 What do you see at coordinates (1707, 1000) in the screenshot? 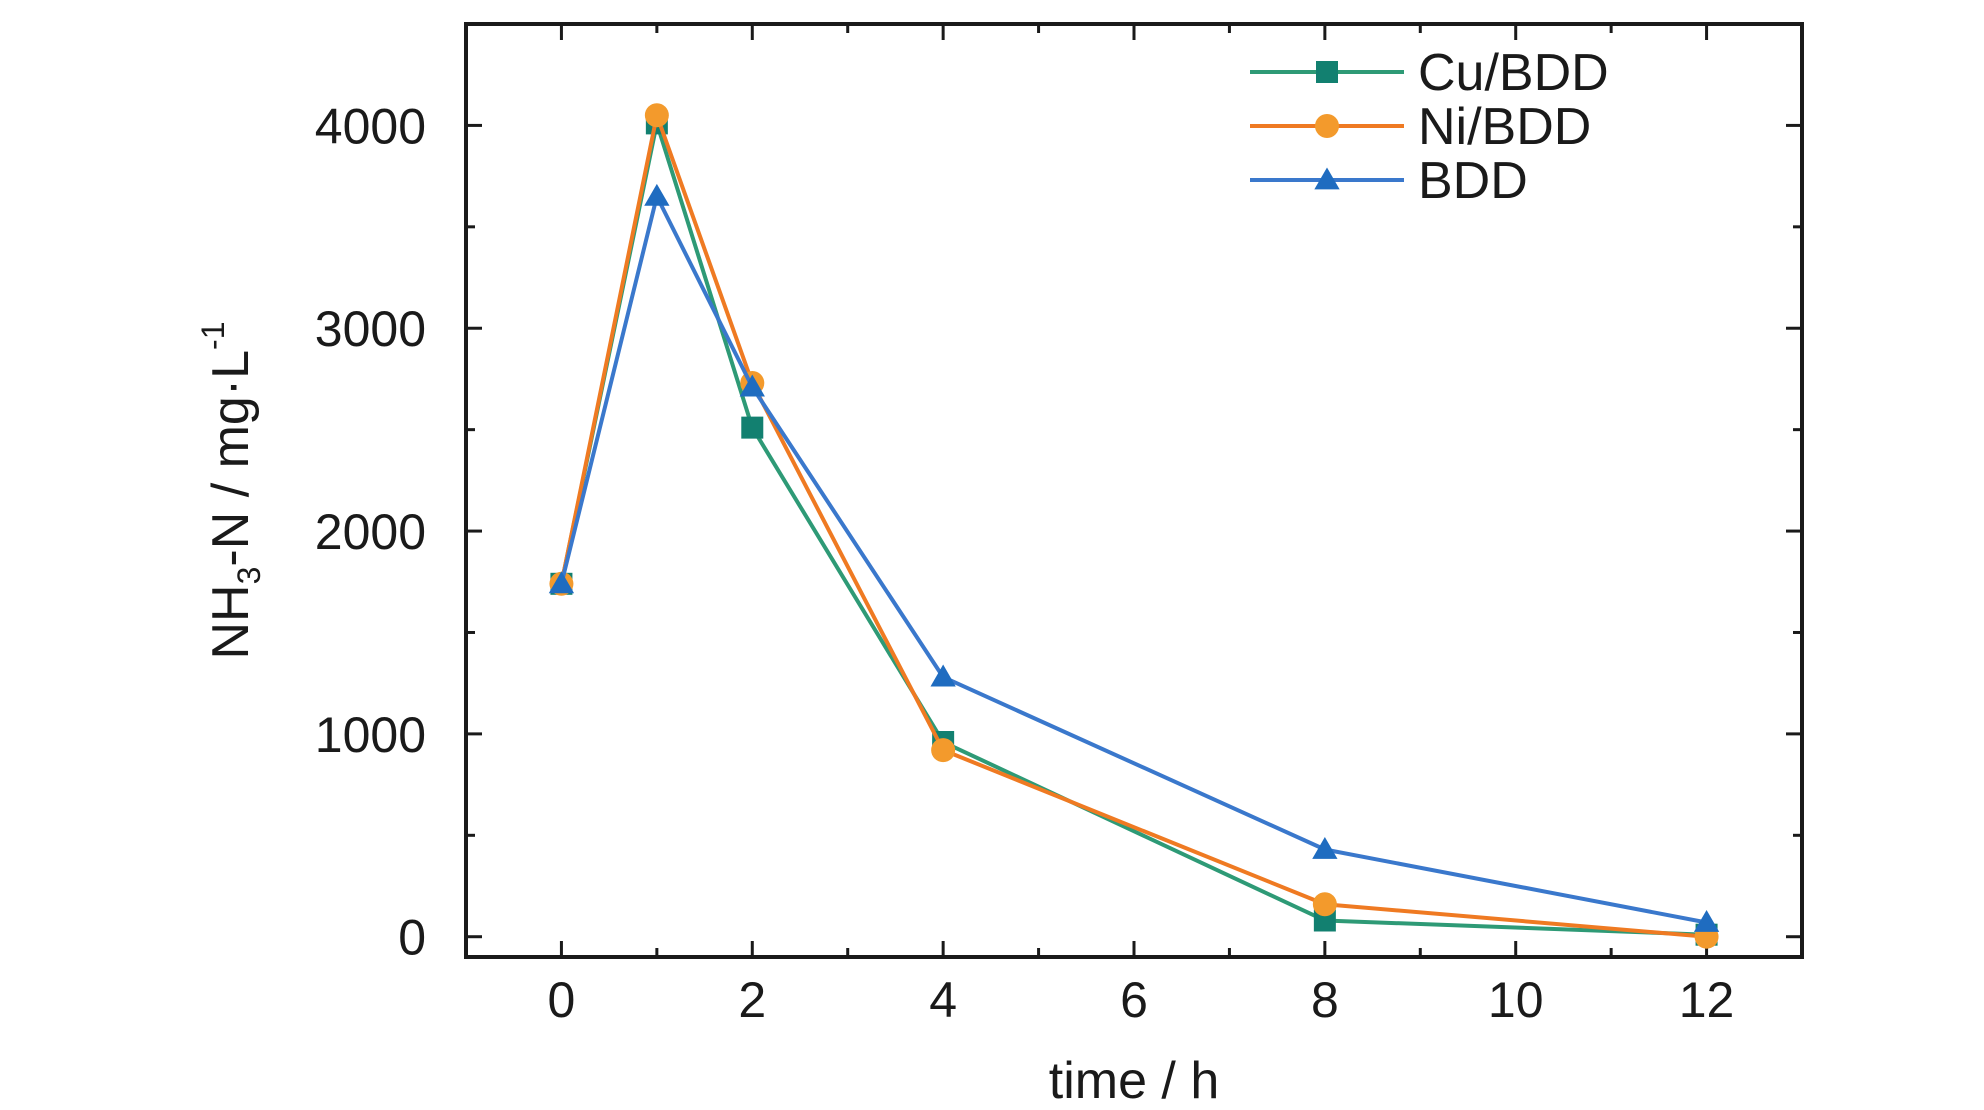
I see `x-tick-label: 12` at bounding box center [1707, 1000].